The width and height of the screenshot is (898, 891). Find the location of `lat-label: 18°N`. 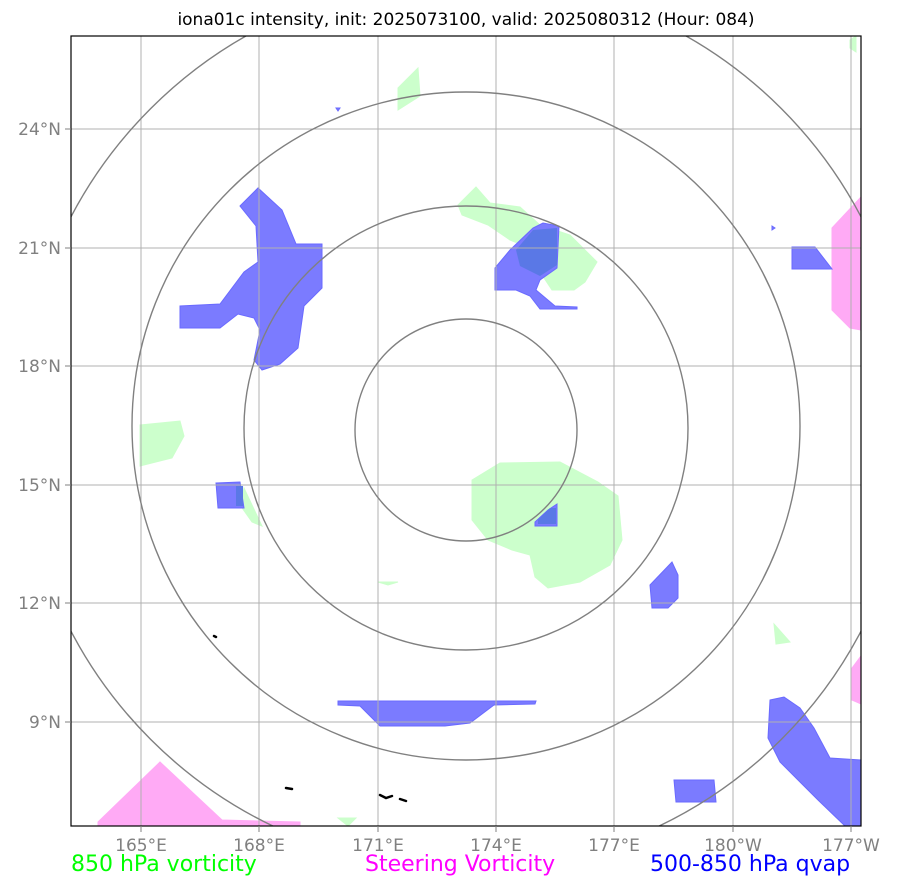

lat-label: 18°N is located at coordinates (39, 367).